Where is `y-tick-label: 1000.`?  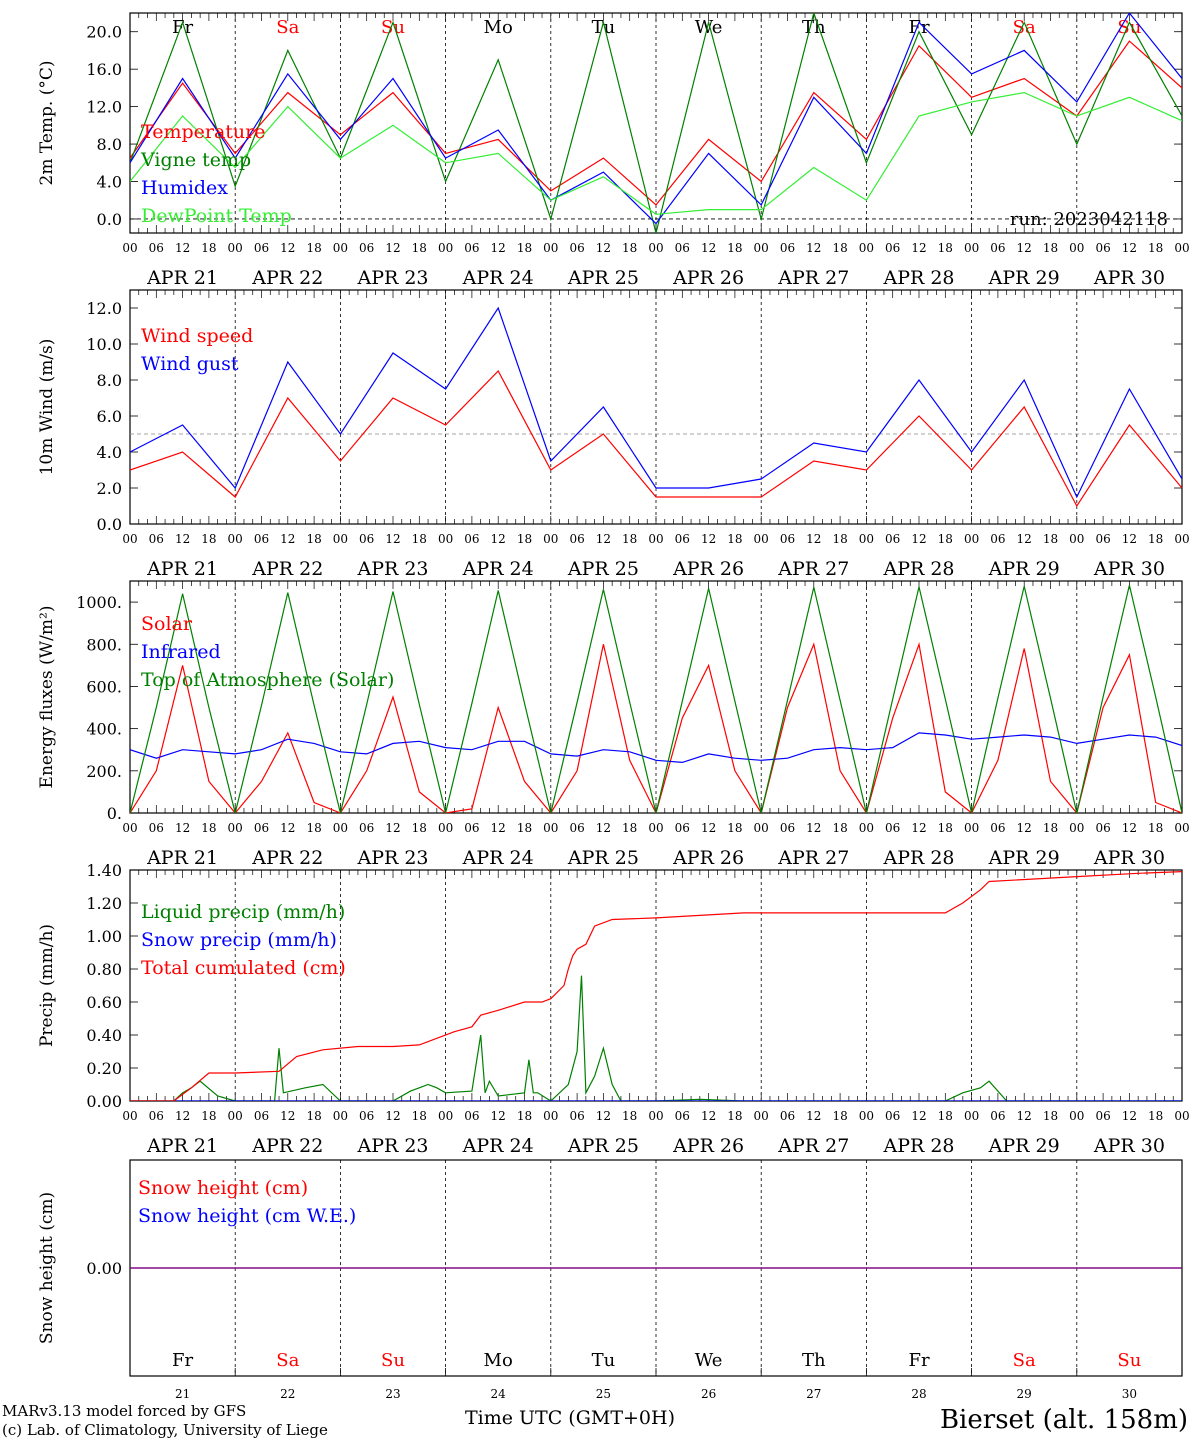
y-tick-label: 1000. is located at coordinates (99, 602).